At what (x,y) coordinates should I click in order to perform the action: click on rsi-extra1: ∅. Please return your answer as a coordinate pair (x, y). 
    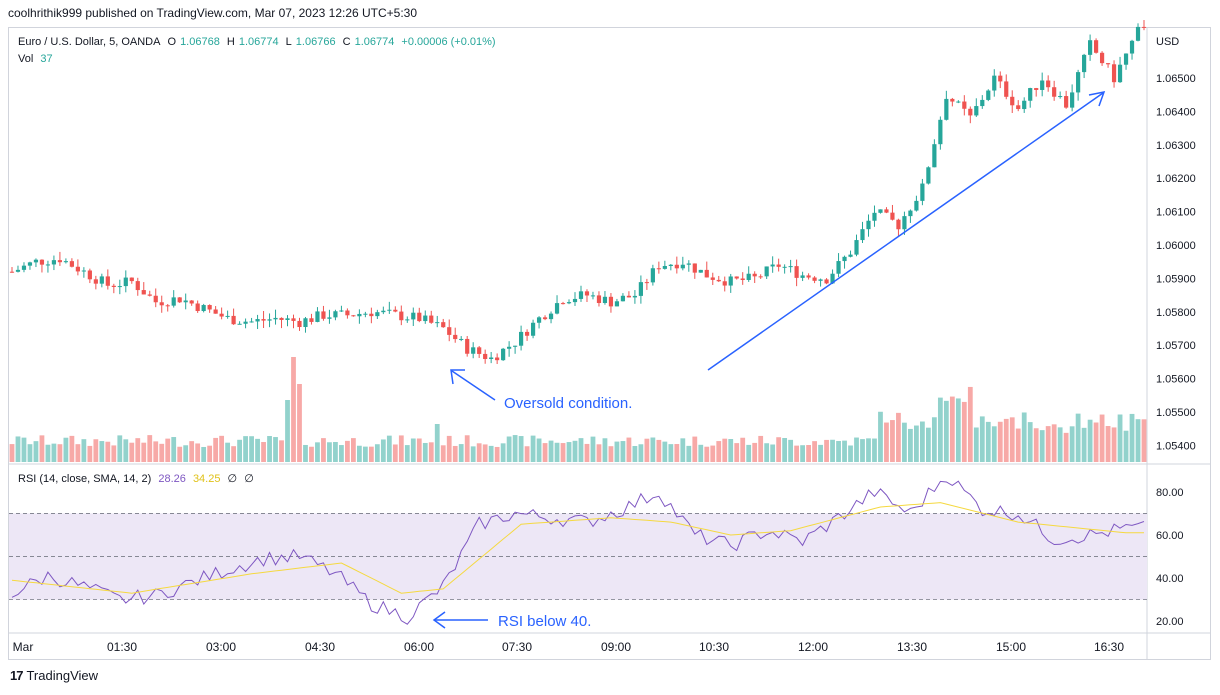
    Looking at the image, I should click on (232, 479).